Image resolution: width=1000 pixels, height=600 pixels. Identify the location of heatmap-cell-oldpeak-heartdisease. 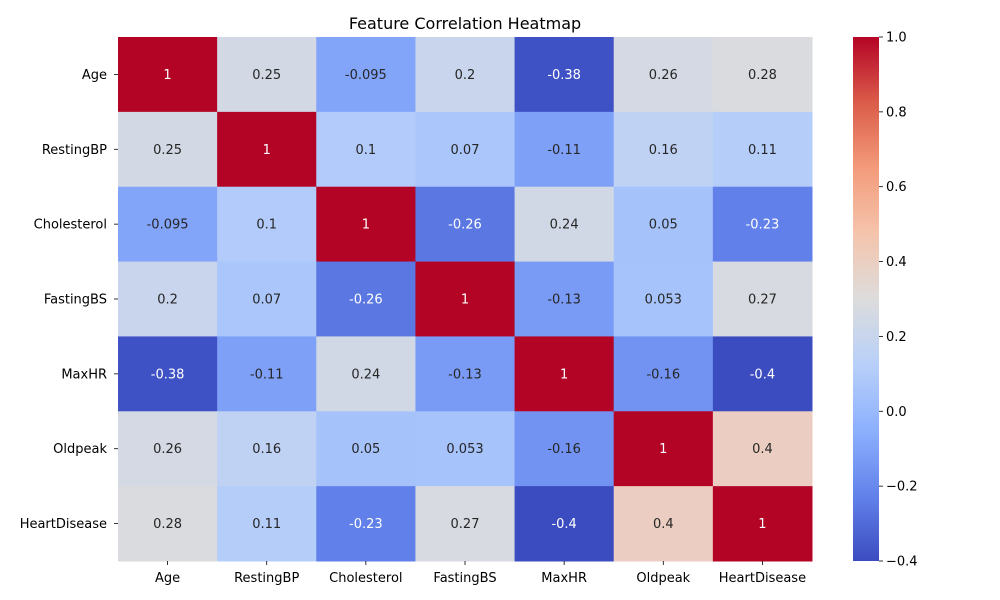
(762, 449).